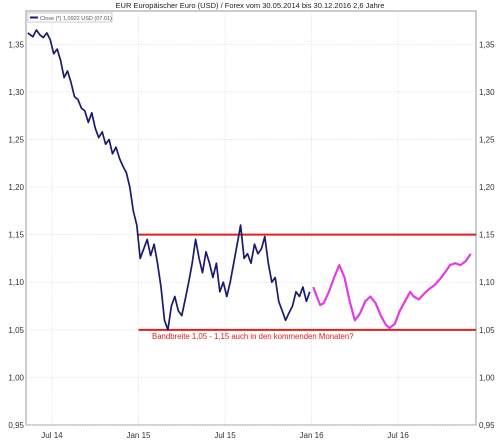 The width and height of the screenshot is (500, 446). I want to click on x-tick-label: Jan 15, so click(138, 435).